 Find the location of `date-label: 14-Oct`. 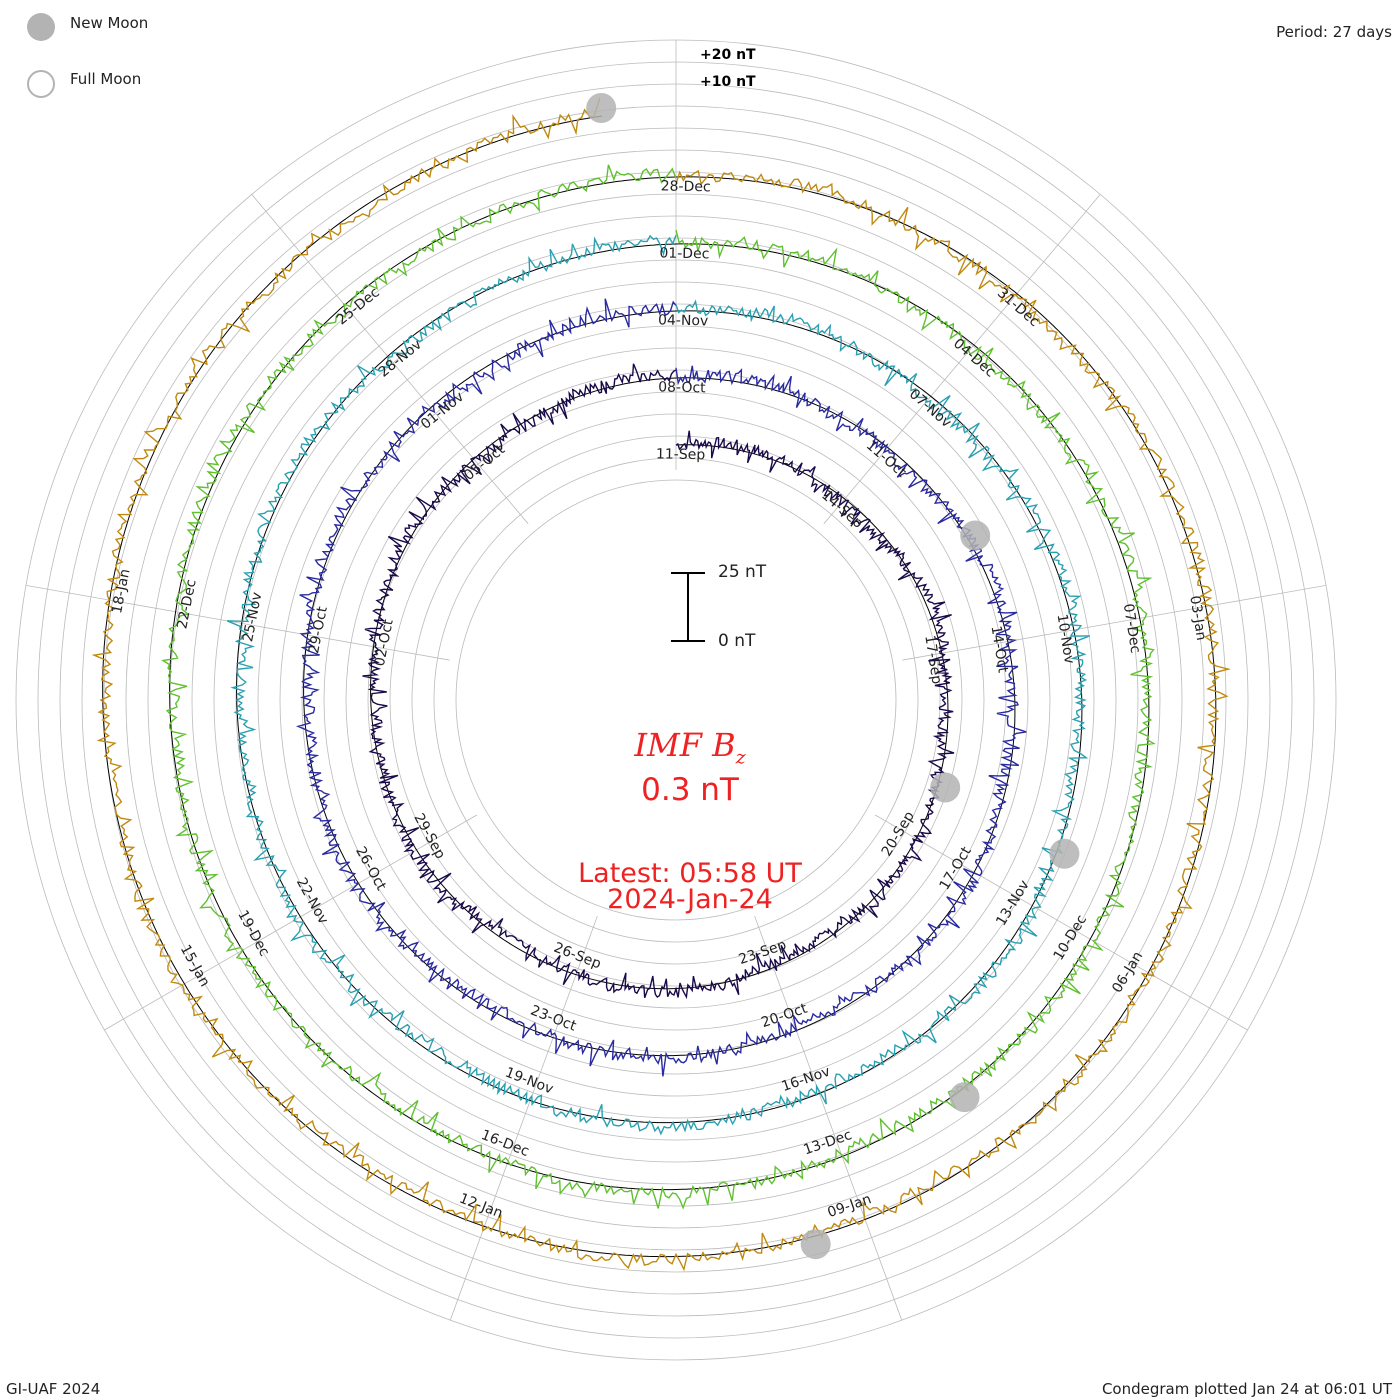

date-label: 14-Oct is located at coordinates (999, 650).